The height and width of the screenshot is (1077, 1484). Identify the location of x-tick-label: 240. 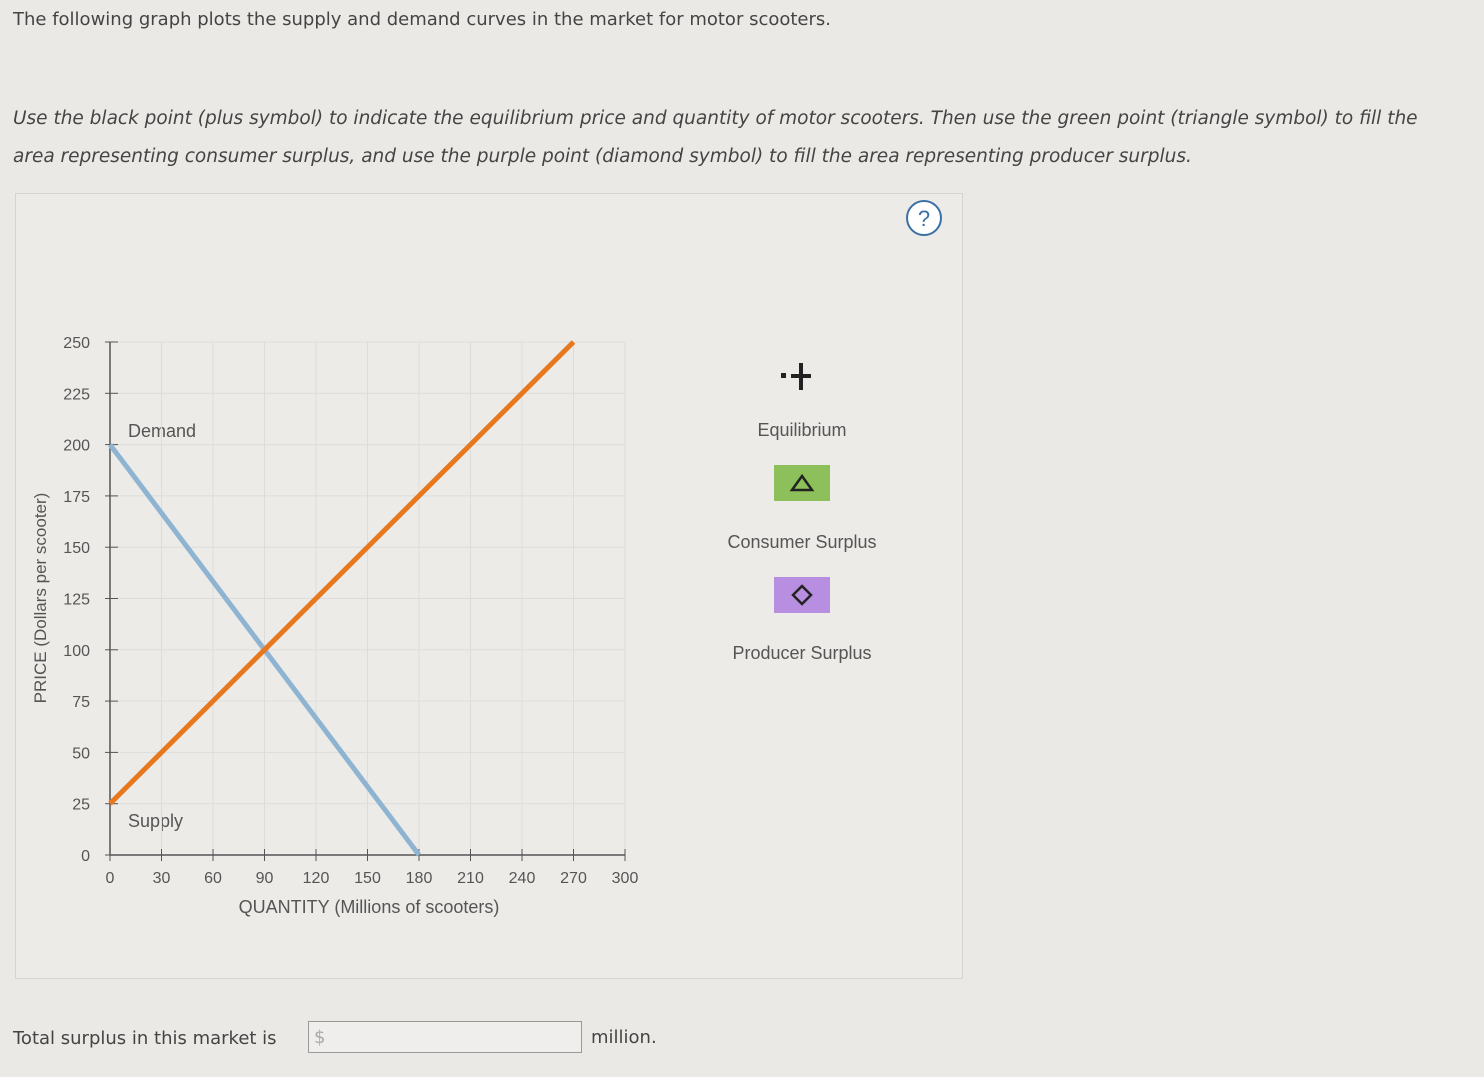
(522, 878).